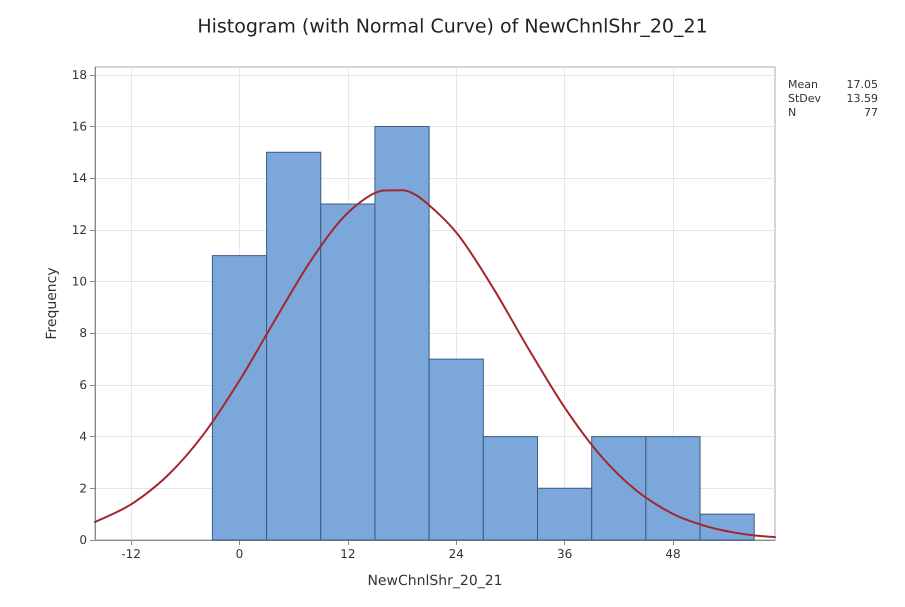 The image size is (905, 607). I want to click on x-tick-label: 36, so click(564, 554).